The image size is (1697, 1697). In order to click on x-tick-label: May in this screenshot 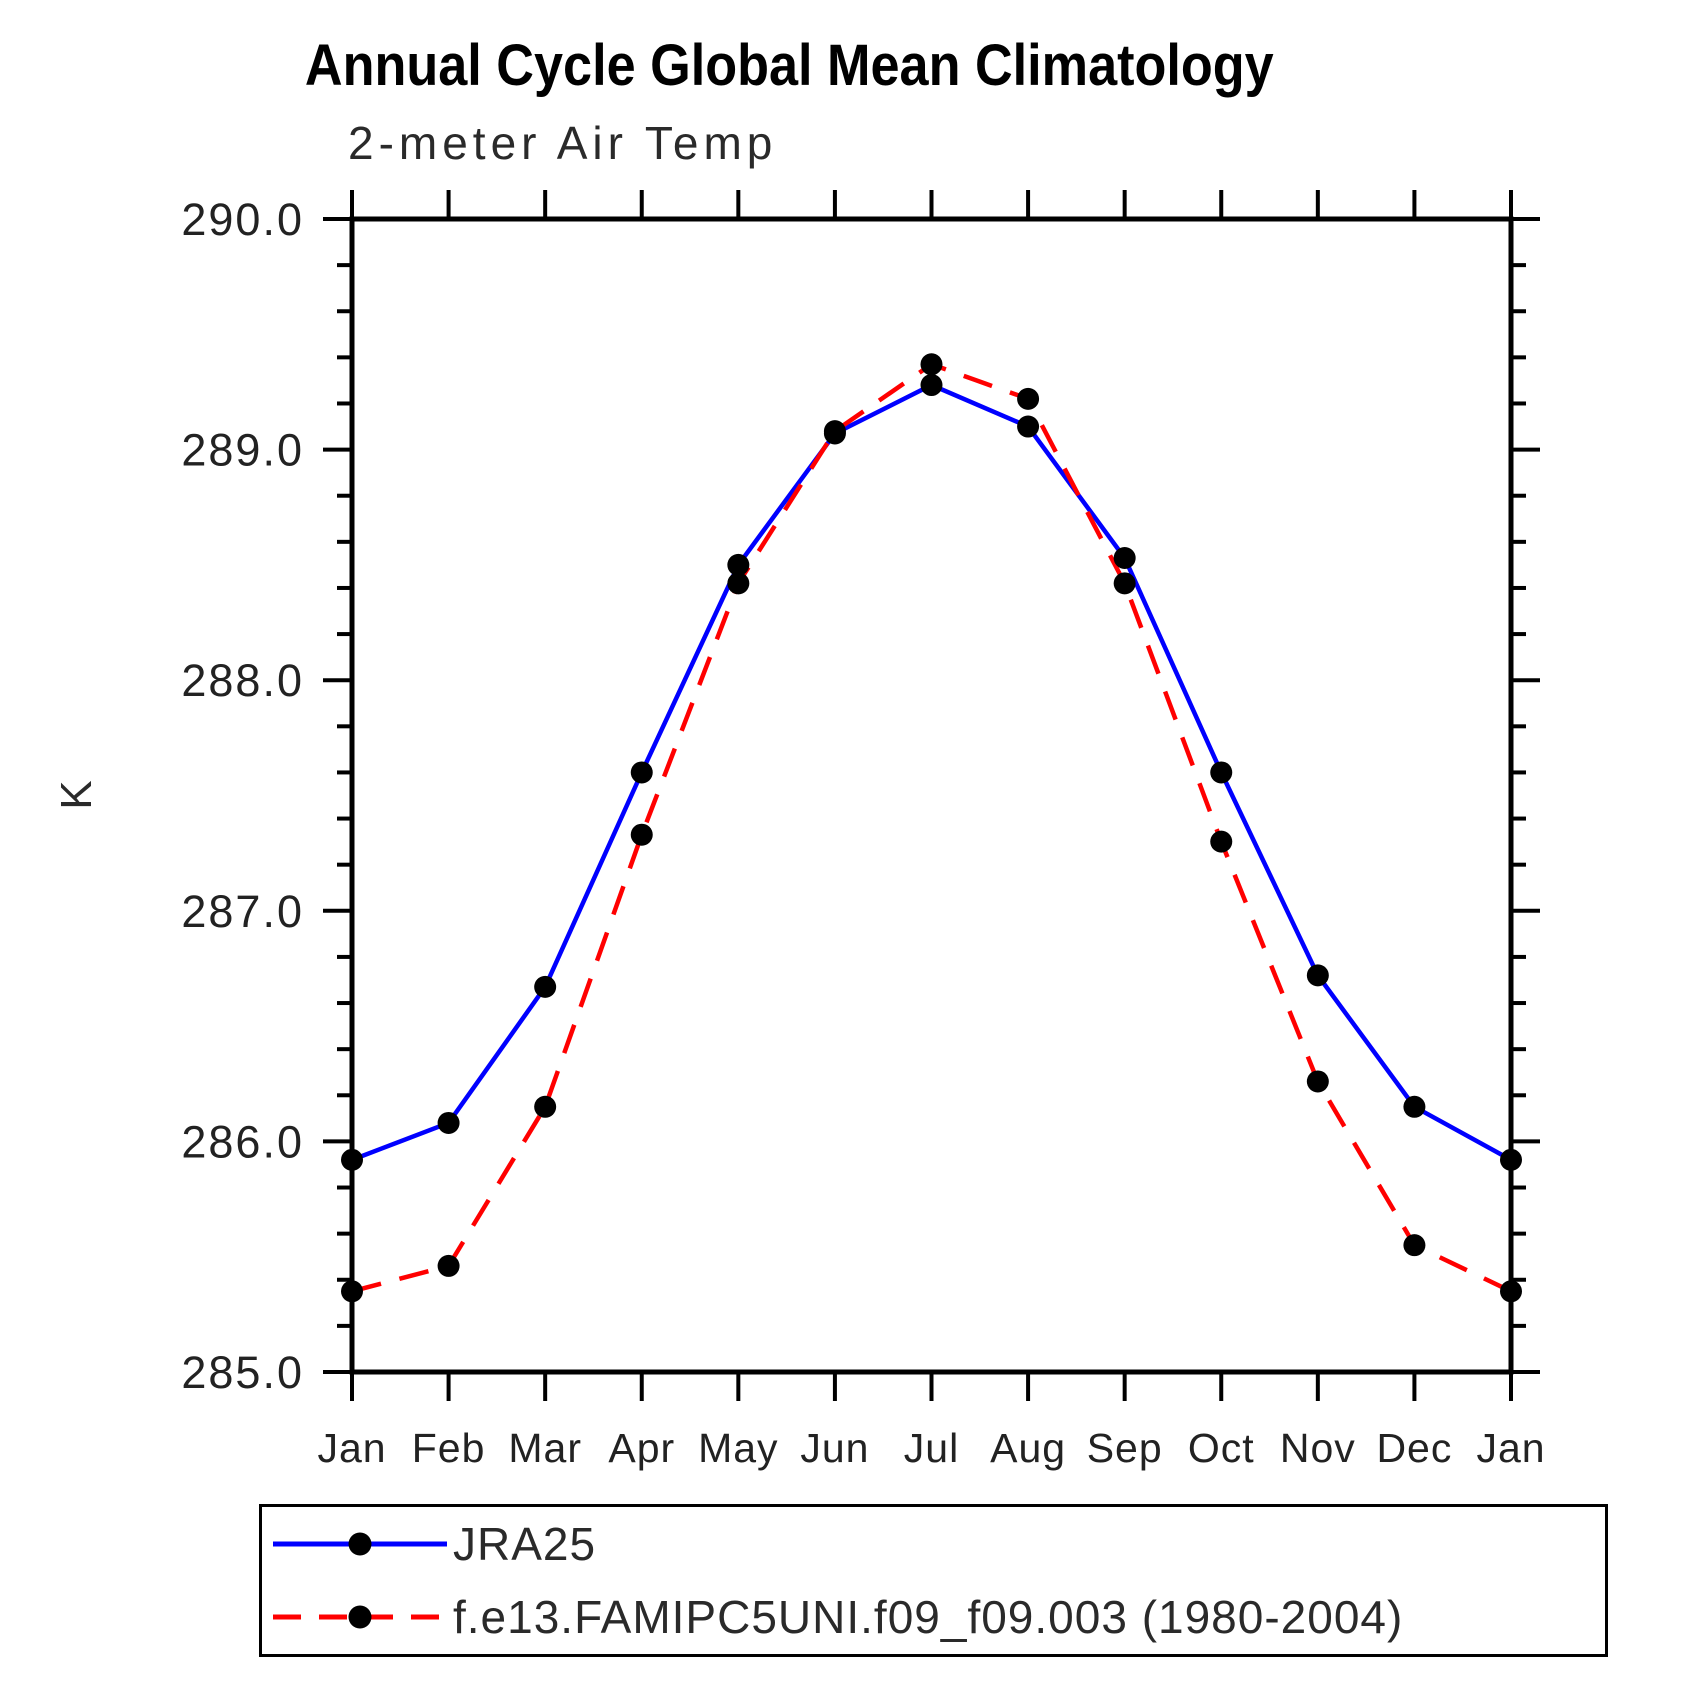, I will do `click(738, 1448)`.